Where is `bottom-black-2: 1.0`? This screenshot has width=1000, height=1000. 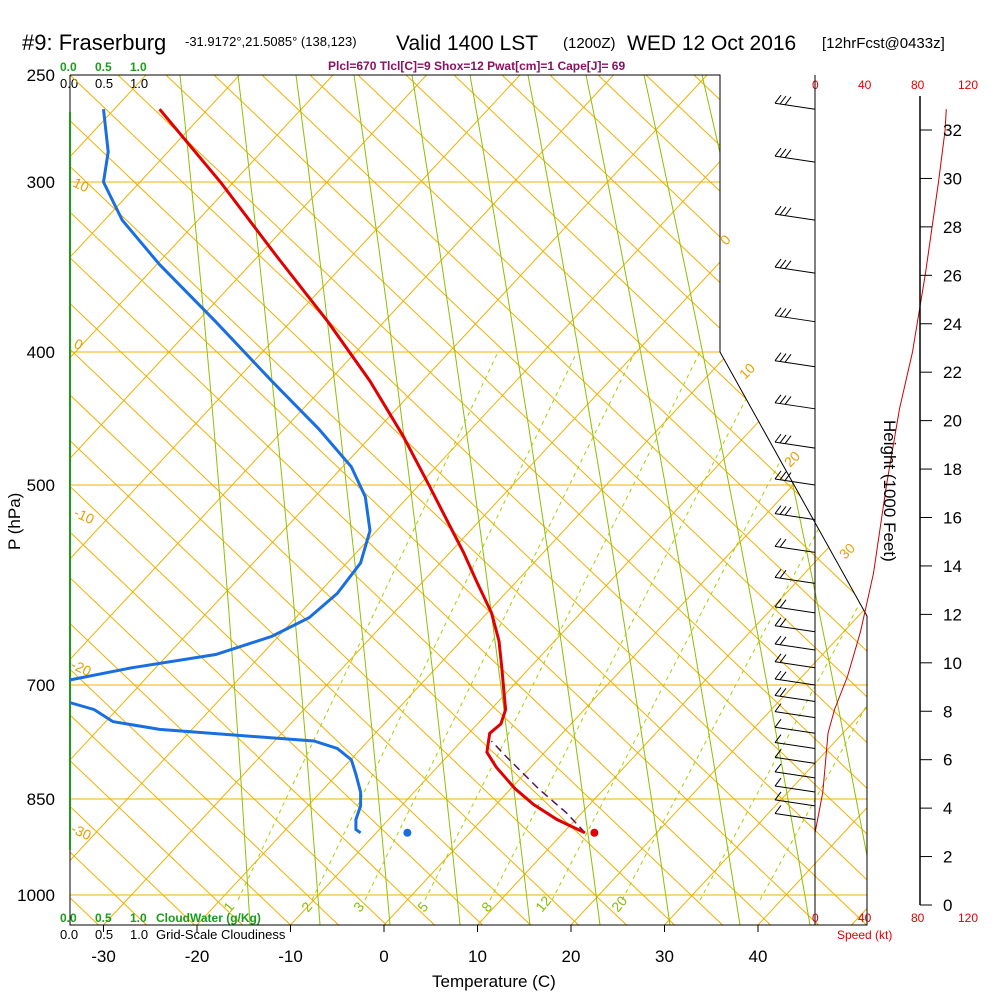
bottom-black-2: 1.0 is located at coordinates (139, 934).